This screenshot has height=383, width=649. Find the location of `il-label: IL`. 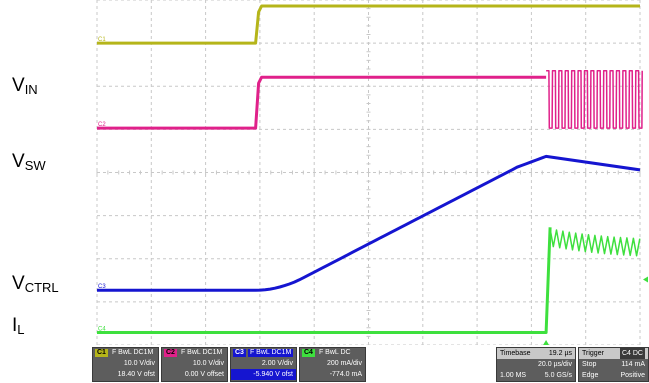

il-label: IL is located at coordinates (18, 326).